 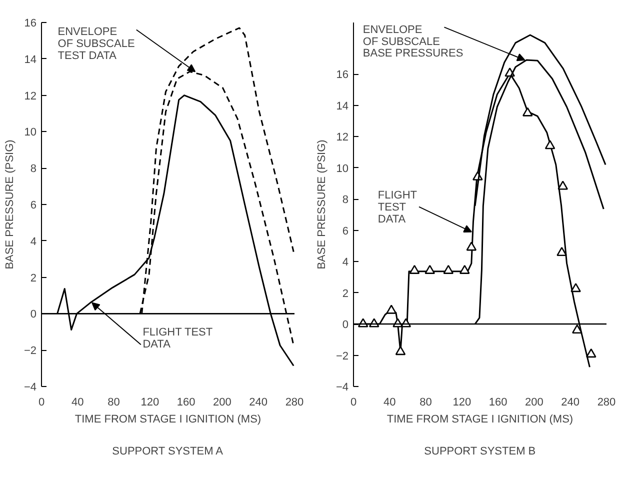 I want to click on annotation: ENVELOPE OF SUBSCALE BASE PRESSURES, so click(x=413, y=42).